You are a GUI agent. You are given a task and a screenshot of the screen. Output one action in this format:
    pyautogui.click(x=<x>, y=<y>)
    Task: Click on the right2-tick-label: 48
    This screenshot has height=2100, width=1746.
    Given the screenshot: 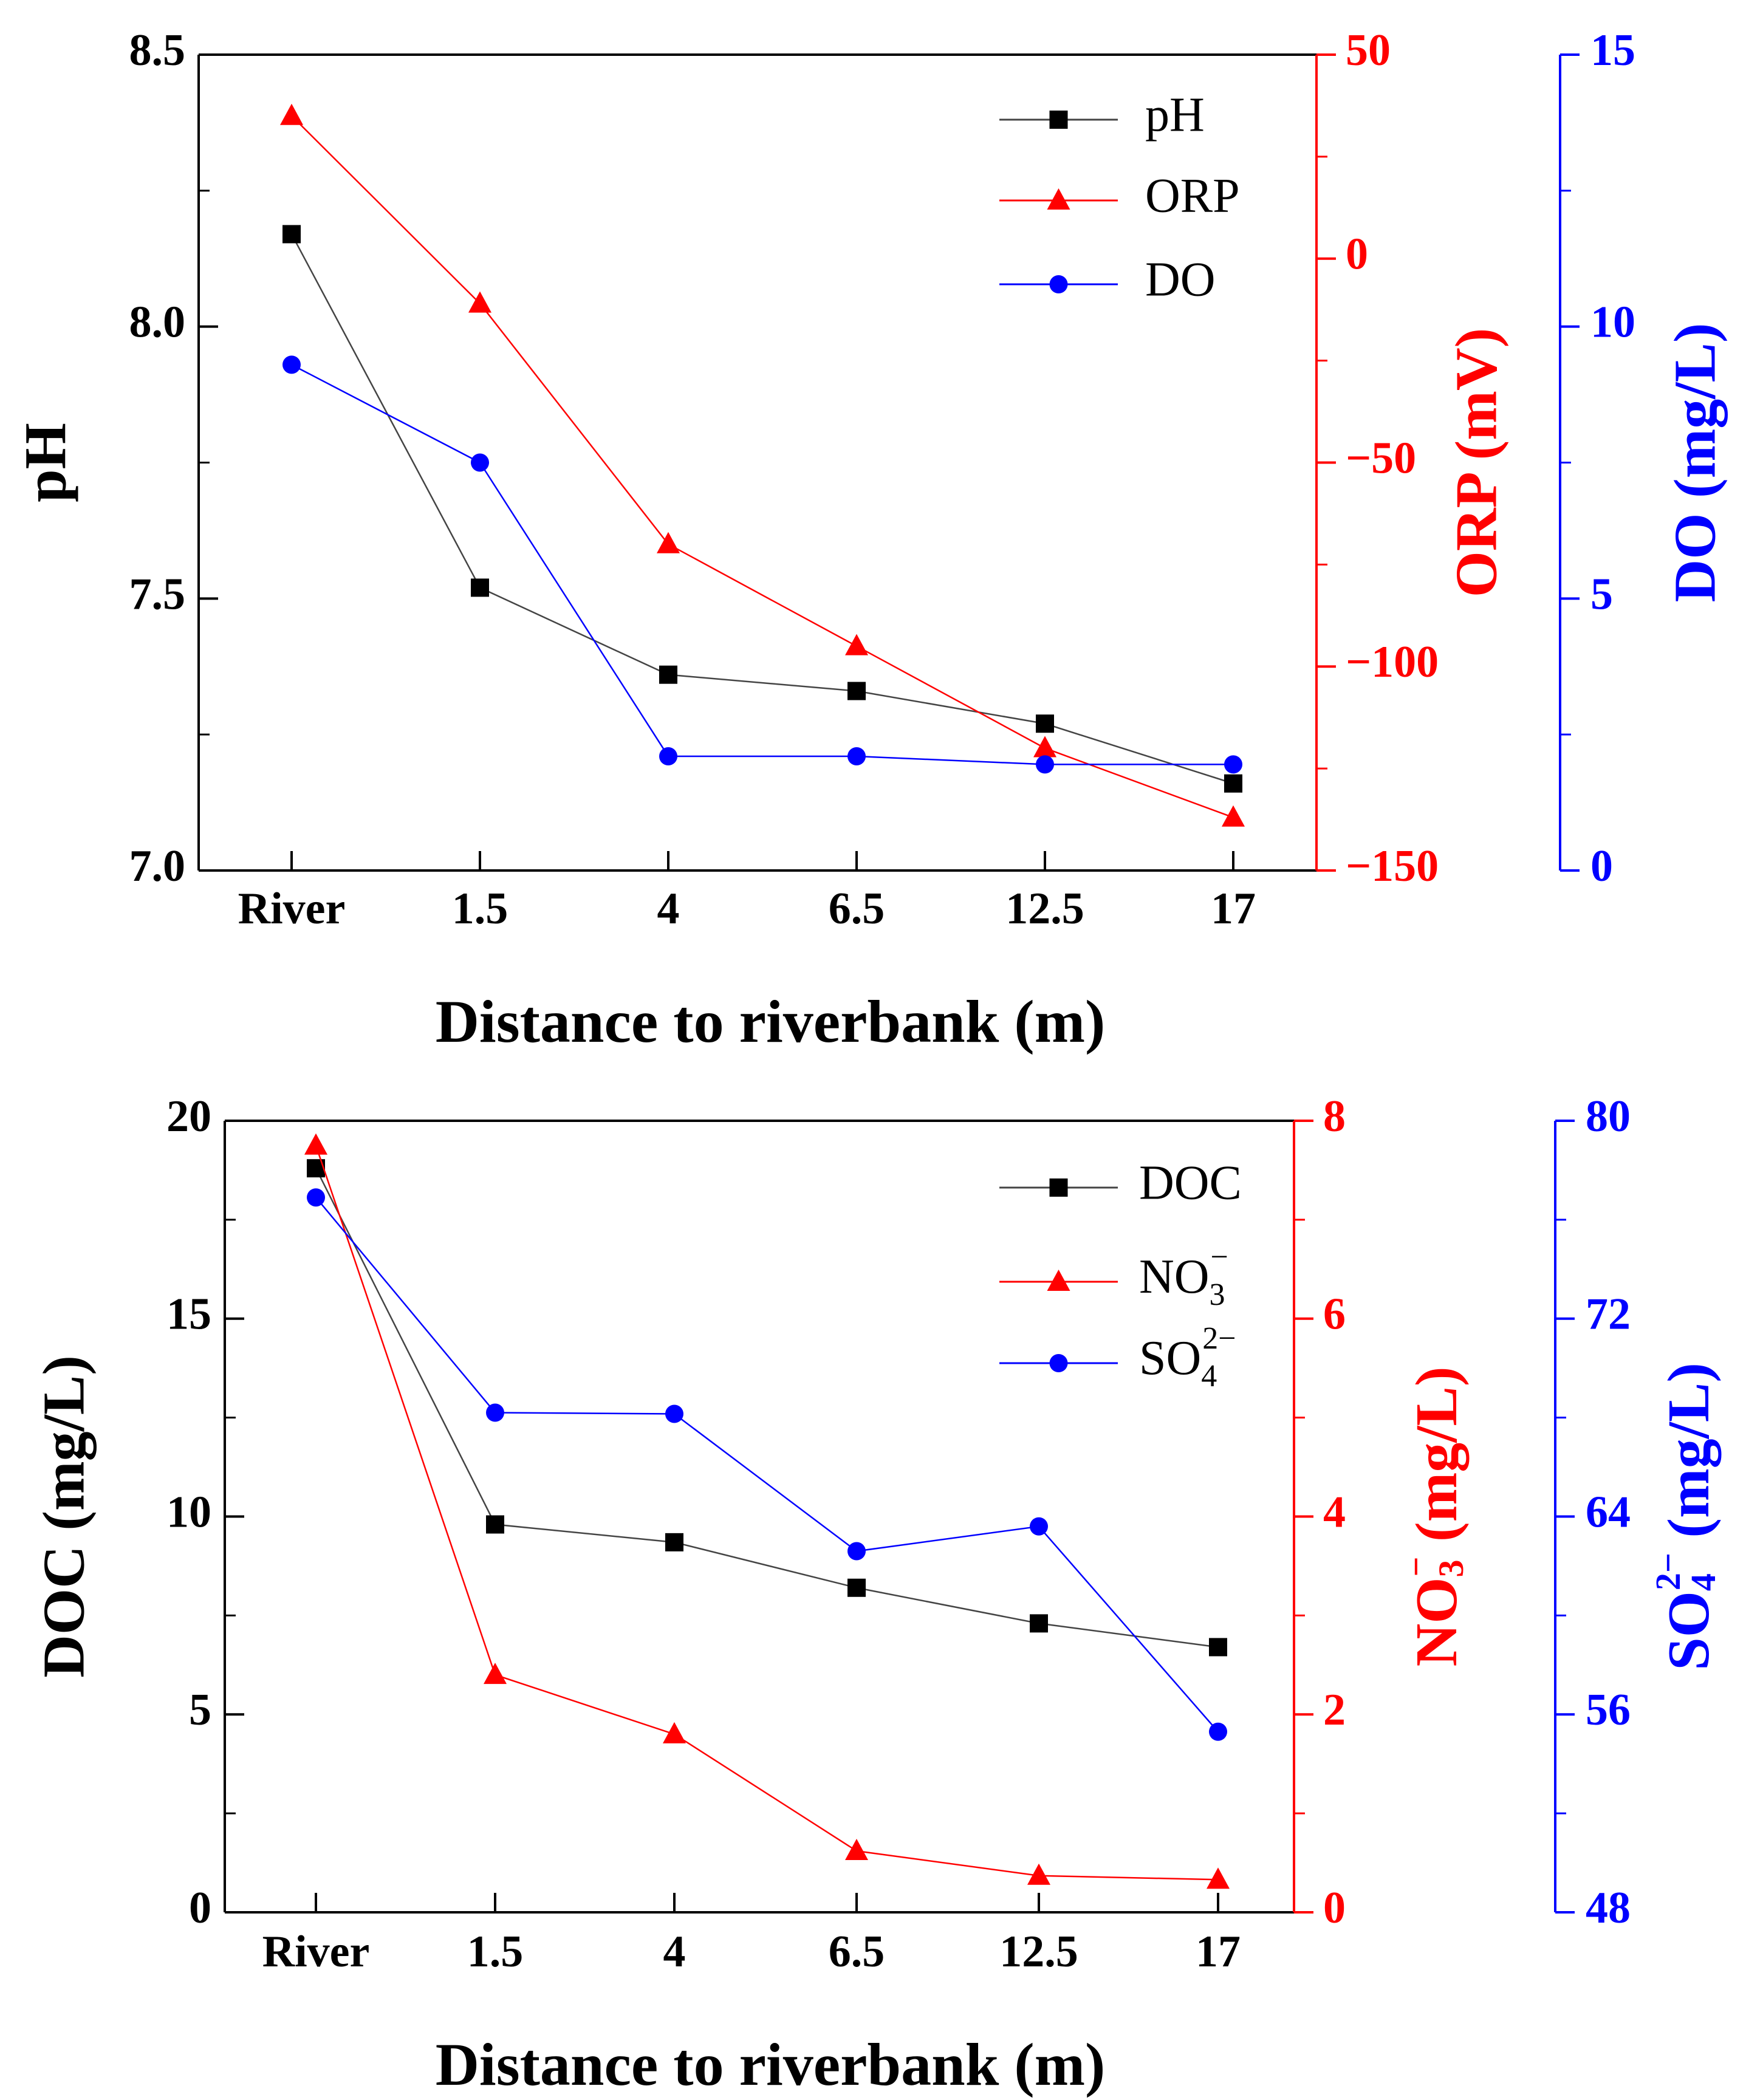 What is the action you would take?
    pyautogui.click(x=1609, y=1908)
    